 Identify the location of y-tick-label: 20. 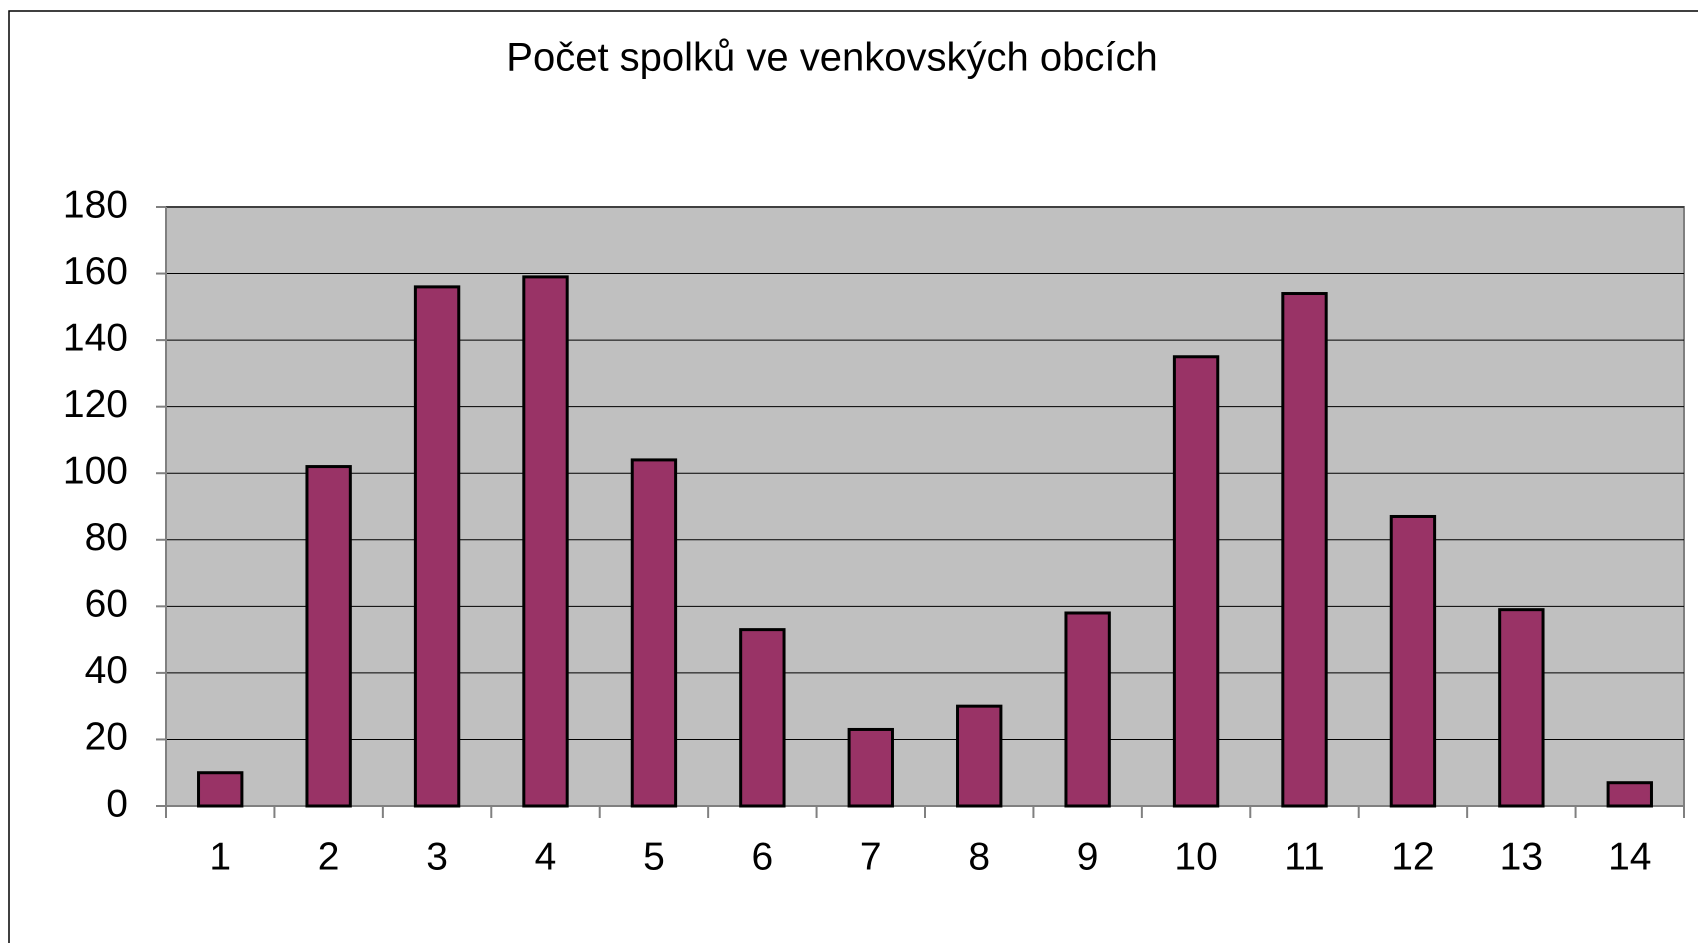
(106, 737).